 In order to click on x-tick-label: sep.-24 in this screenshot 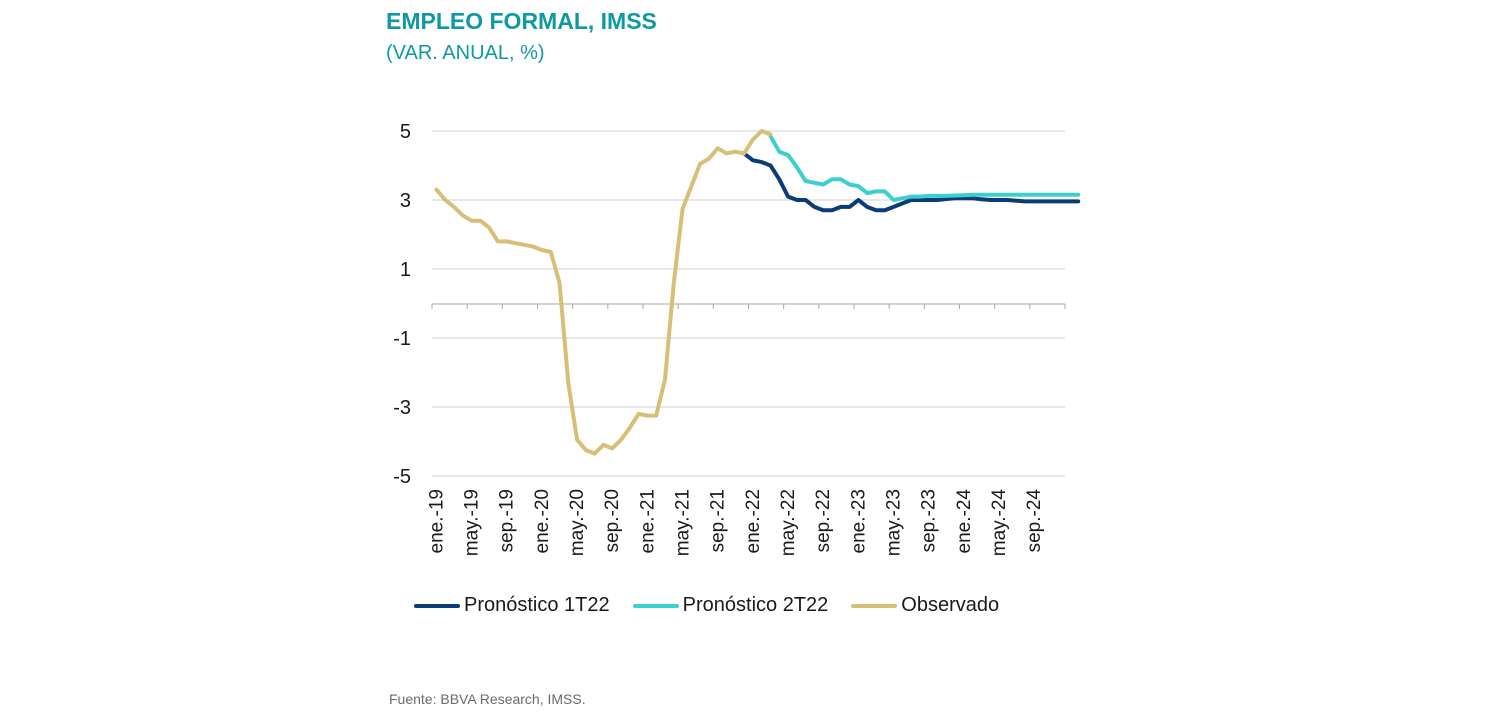, I will do `click(1034, 521)`.